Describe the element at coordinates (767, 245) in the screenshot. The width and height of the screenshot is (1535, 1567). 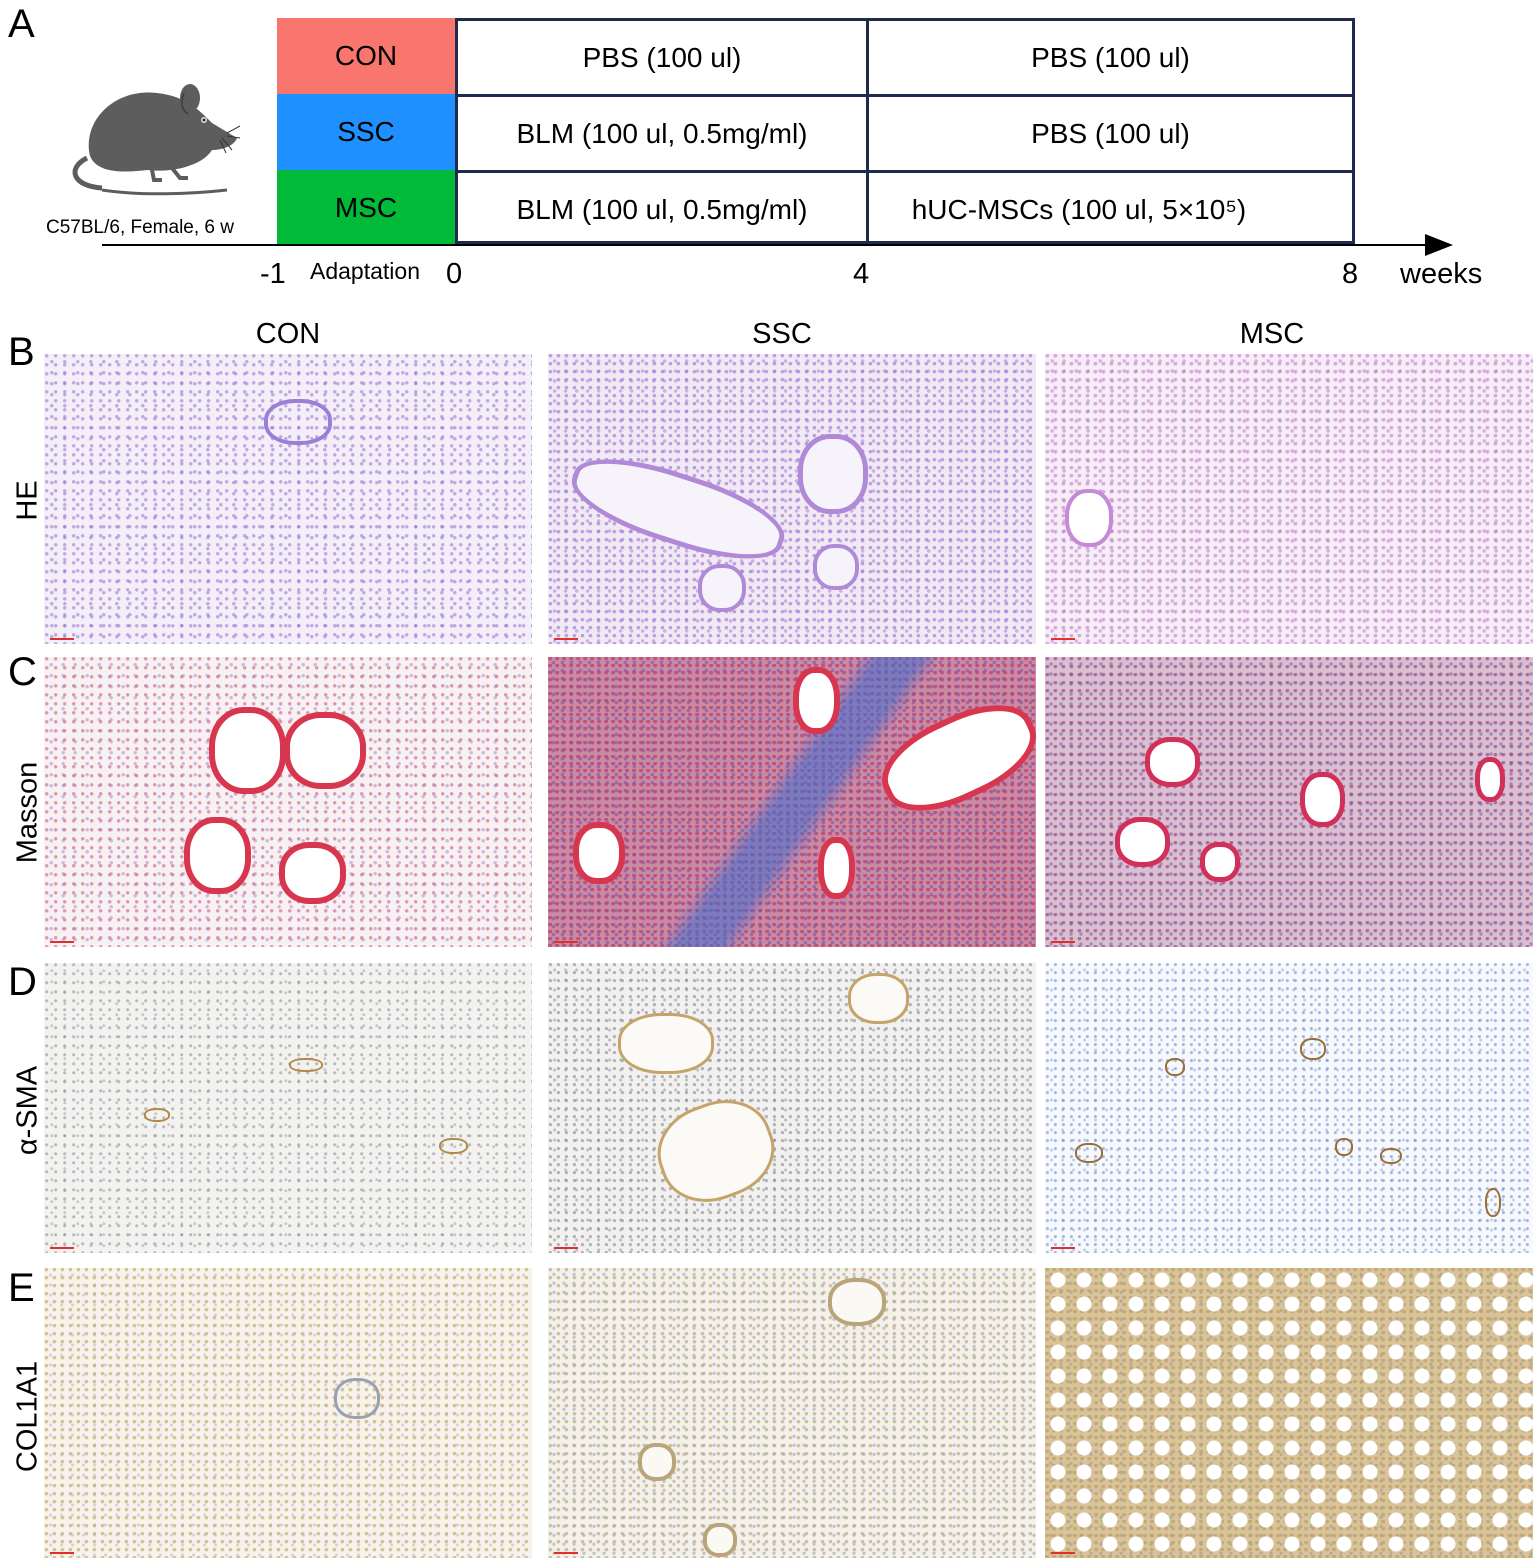
I see `timeline-axis` at that location.